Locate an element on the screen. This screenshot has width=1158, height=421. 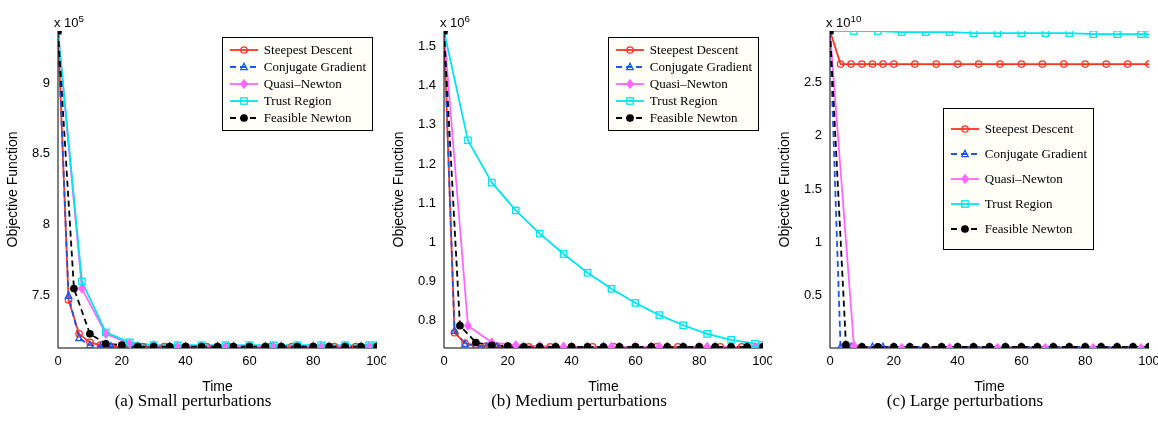
y-tick-label: 1.3 is located at coordinates (426, 124).